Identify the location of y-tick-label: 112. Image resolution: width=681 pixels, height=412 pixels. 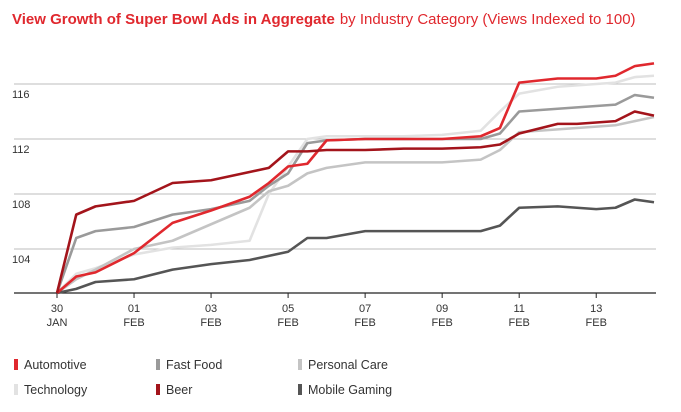
(21, 150).